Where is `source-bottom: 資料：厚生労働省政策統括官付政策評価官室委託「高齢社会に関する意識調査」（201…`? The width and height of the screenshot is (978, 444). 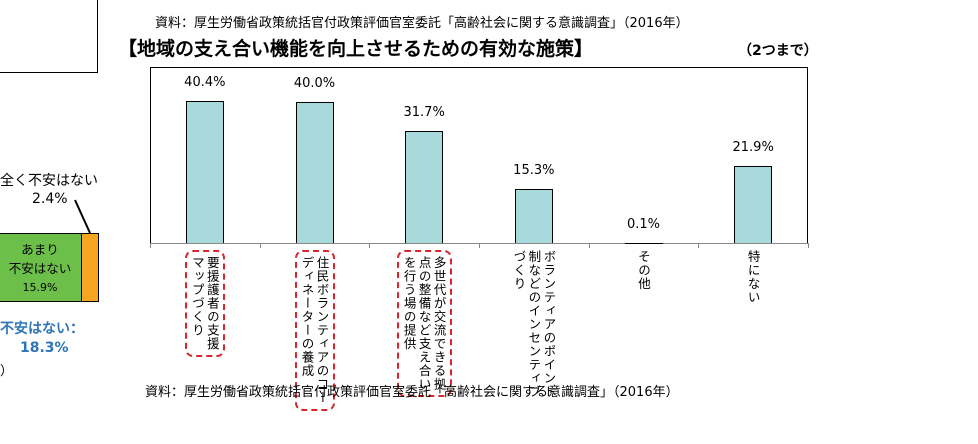 source-bottom: 資料：厚生労働省政策統括官付政策評価官室委託「高齢社会に関する意識調査」（201… is located at coordinates (412, 392).